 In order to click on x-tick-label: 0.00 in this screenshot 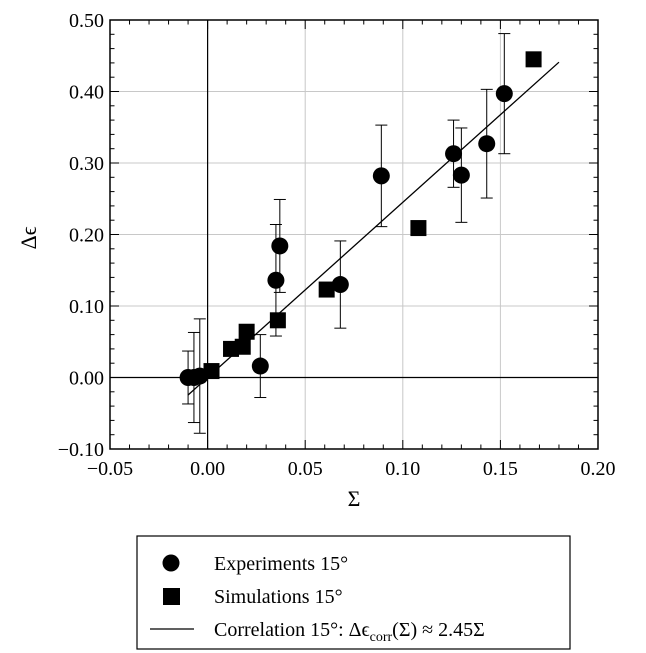, I will do `click(207, 469)`.